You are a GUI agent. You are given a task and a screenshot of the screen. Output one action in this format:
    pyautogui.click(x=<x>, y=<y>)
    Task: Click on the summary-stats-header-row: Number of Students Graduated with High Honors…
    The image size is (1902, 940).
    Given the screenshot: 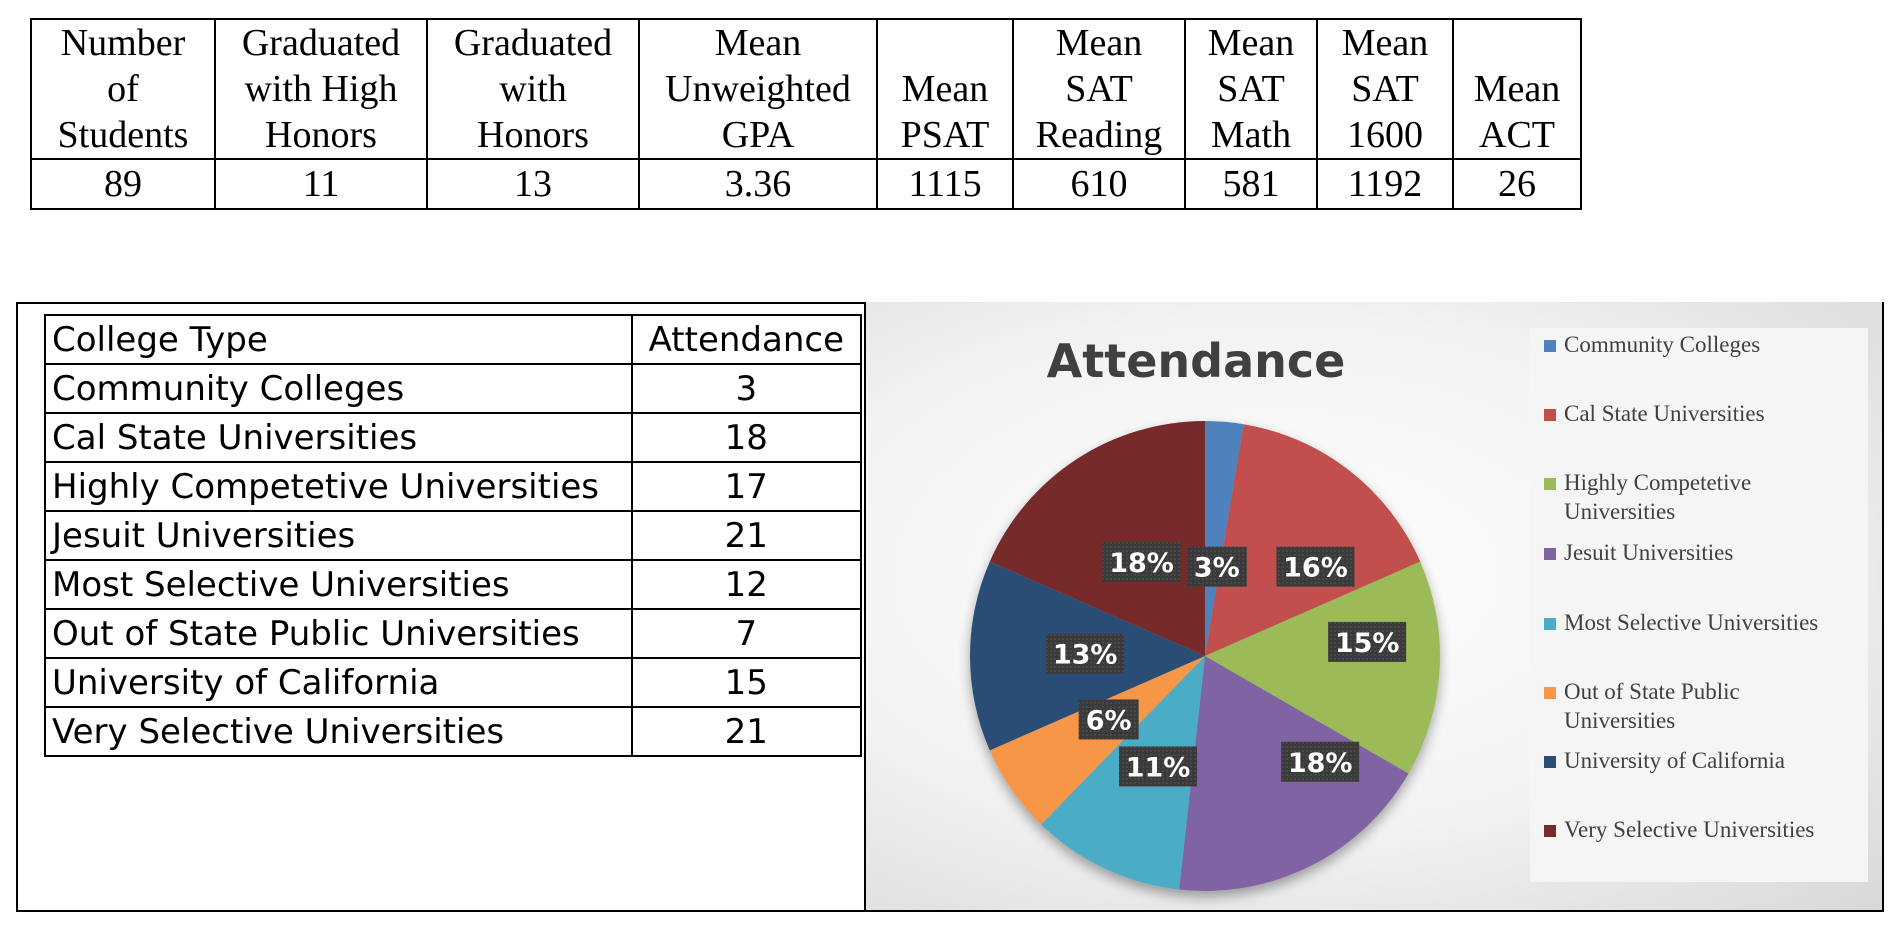 What is the action you would take?
    pyautogui.click(x=806, y=89)
    